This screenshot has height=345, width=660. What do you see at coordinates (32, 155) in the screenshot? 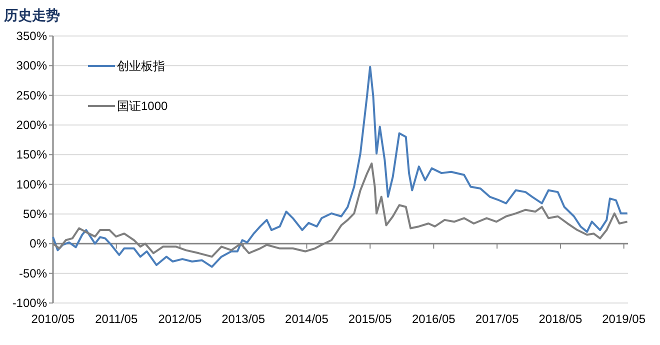
I see `y-tick-label: 150%` at bounding box center [32, 155].